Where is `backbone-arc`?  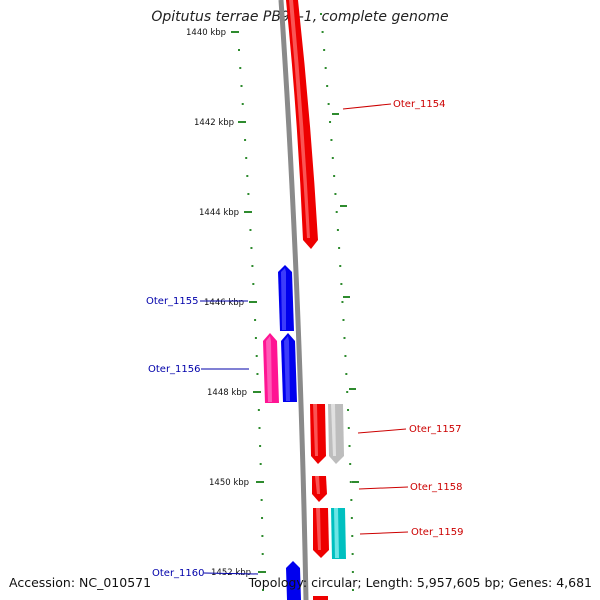
backbone-arc is located at coordinates (293, 300).